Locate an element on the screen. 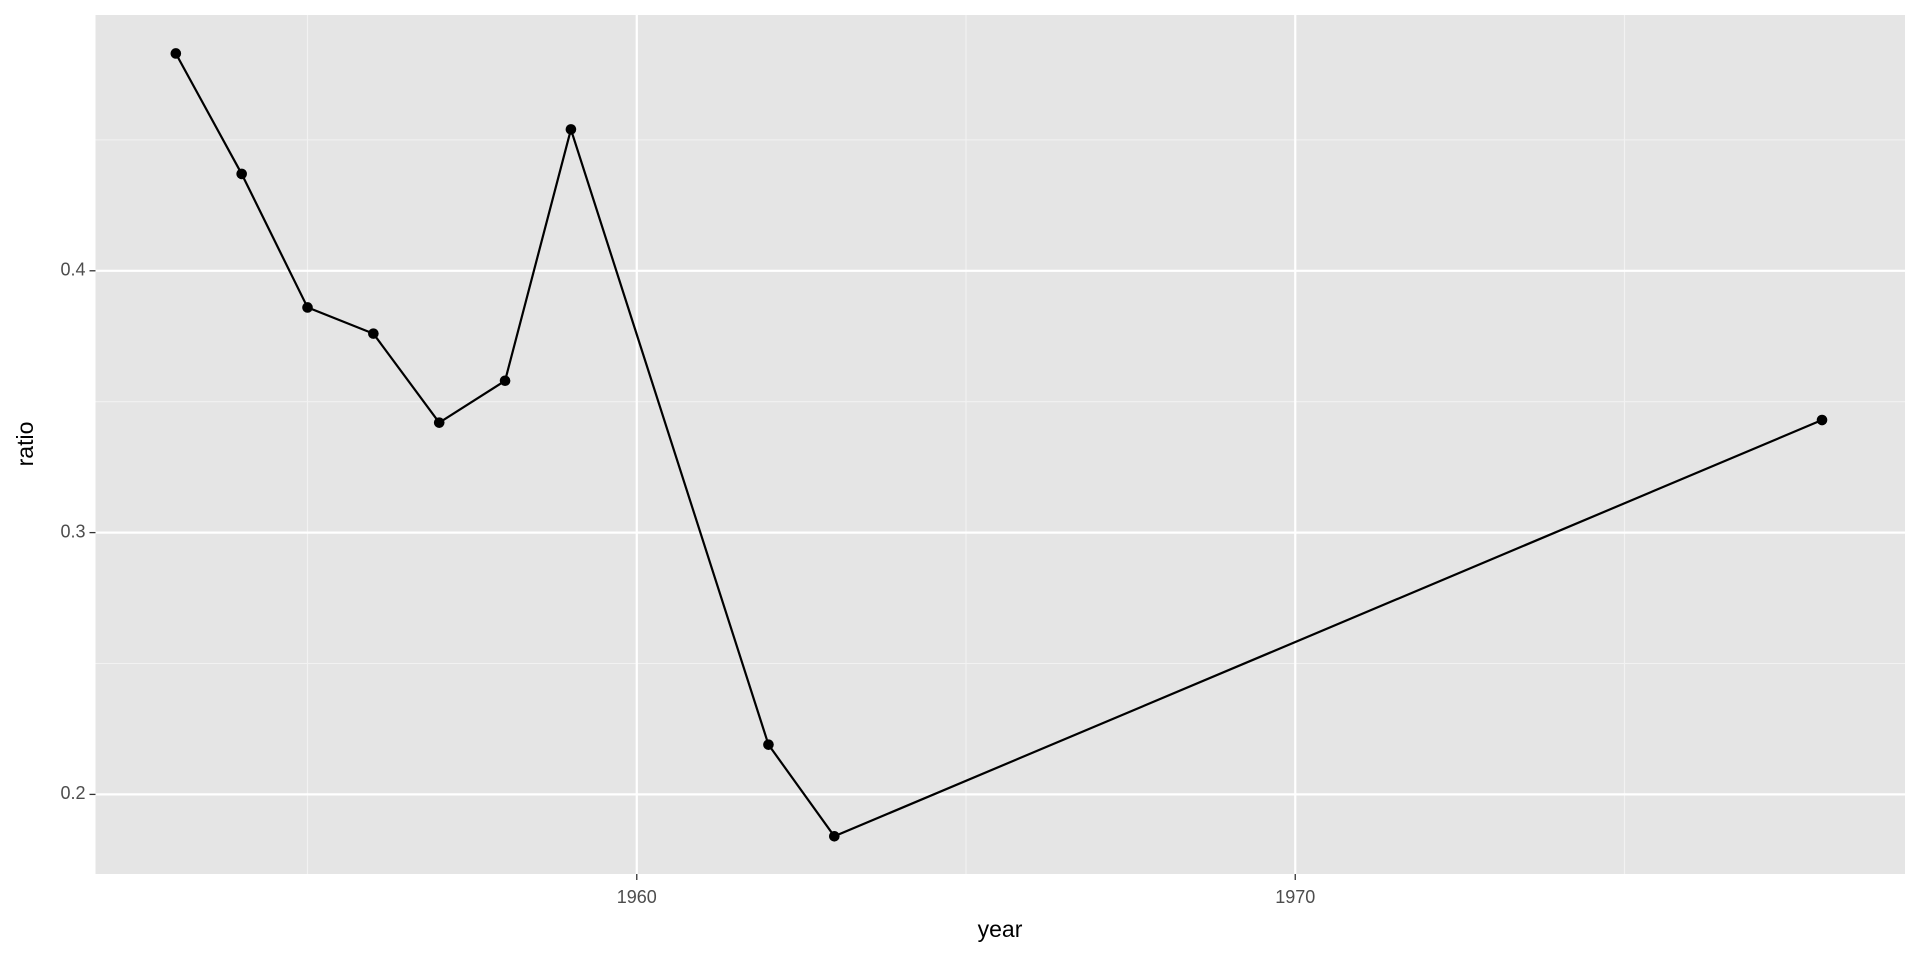  y-tick-label: 0.2 is located at coordinates (72, 793).